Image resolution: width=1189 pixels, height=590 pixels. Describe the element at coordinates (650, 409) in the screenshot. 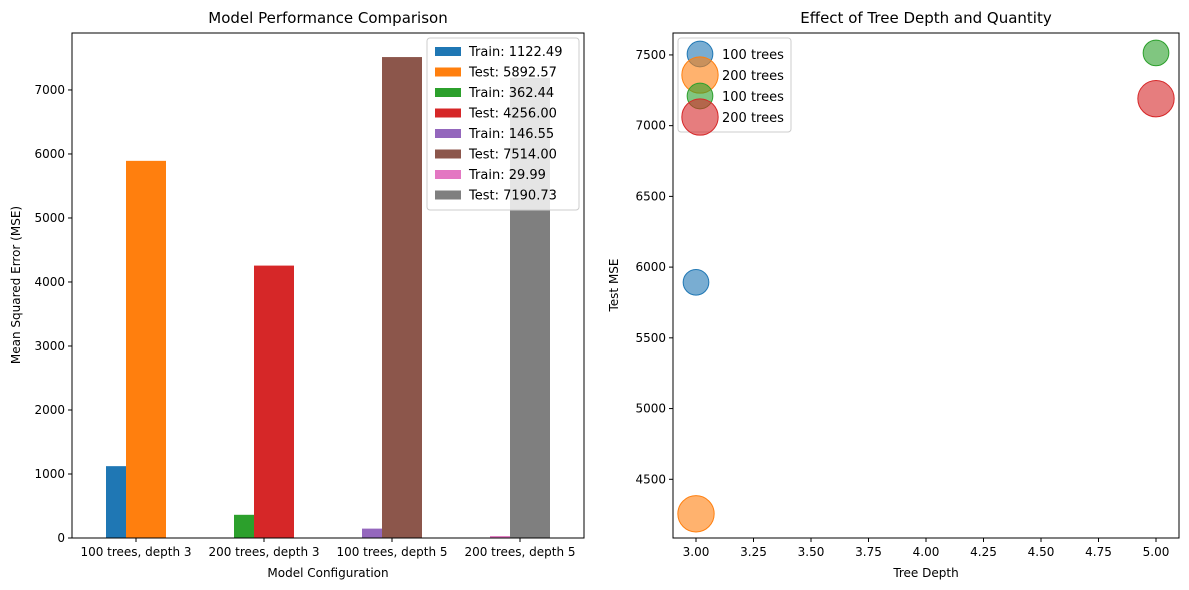

I see `scatter-ytick-label: 5000` at that location.